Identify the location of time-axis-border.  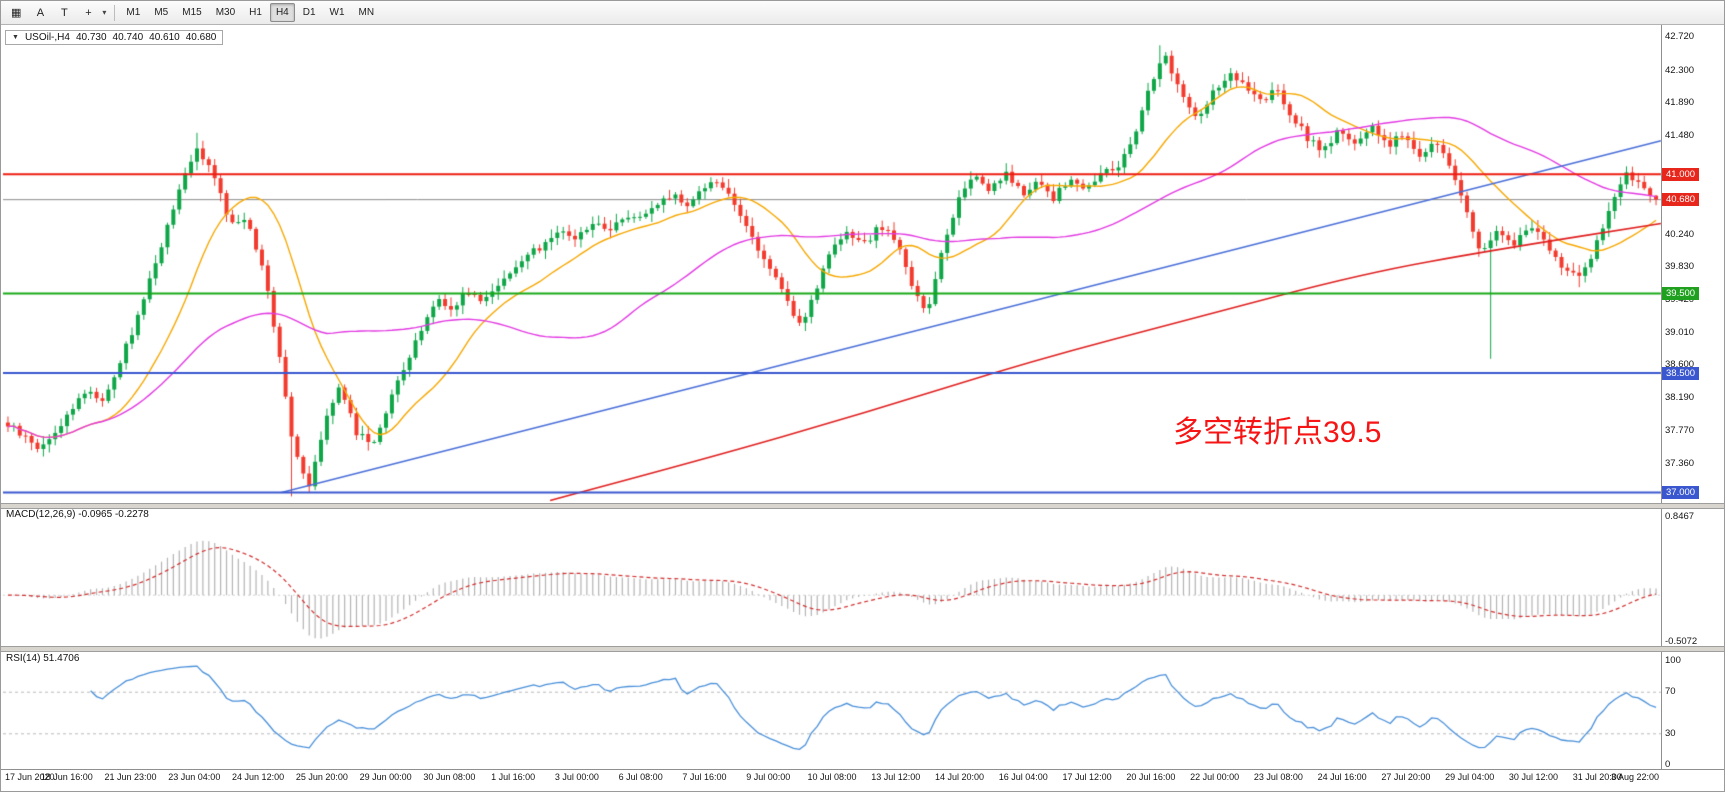
(862, 769).